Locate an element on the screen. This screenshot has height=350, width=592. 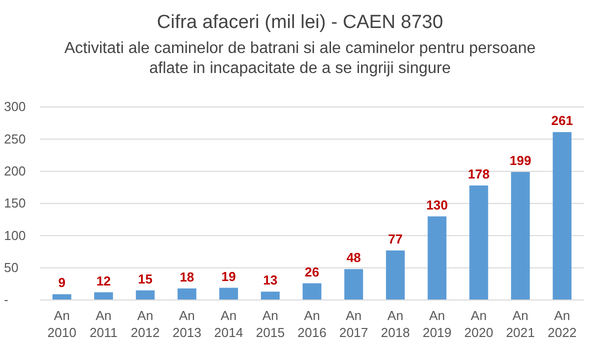
chart-subtitle: Activitati ale caminelor de batrani si ale caminelor pentru persoane aflate in incapacitate de a se ingriji singure is located at coordinates (300, 58).